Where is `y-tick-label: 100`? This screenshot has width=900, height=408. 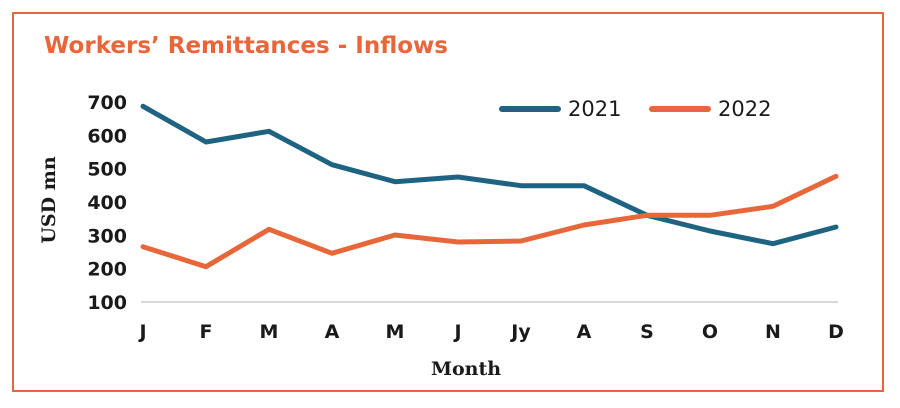 y-tick-label: 100 is located at coordinates (107, 303).